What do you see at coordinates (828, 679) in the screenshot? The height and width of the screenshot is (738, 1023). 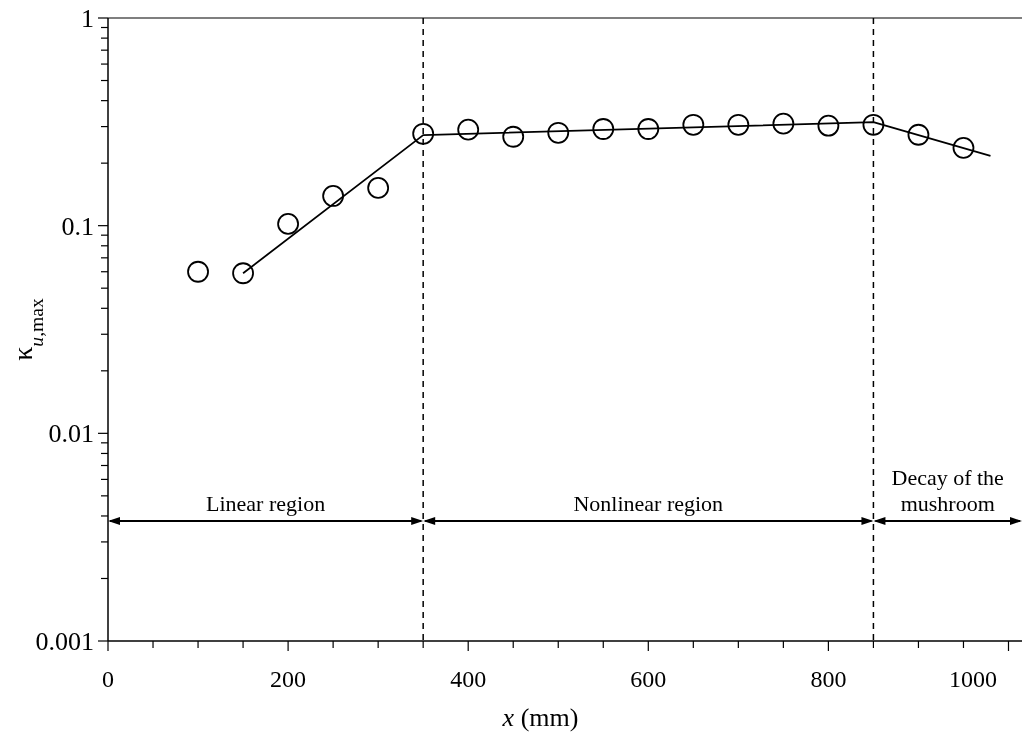 I see `x-tick-label: 800` at bounding box center [828, 679].